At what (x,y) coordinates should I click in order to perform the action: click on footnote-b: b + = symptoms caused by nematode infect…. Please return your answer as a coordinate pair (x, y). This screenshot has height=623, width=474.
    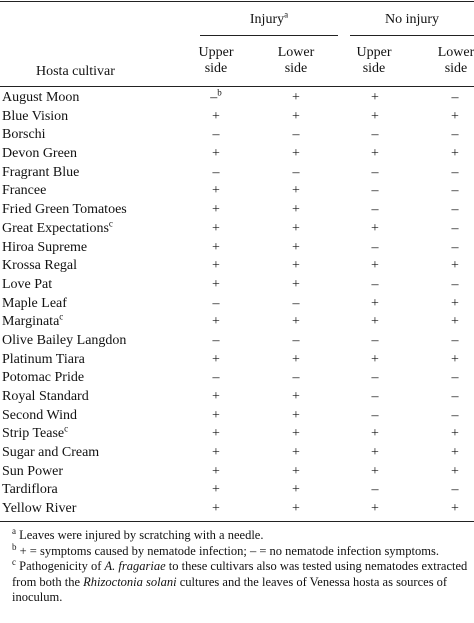
    Looking at the image, I should click on (225, 549).